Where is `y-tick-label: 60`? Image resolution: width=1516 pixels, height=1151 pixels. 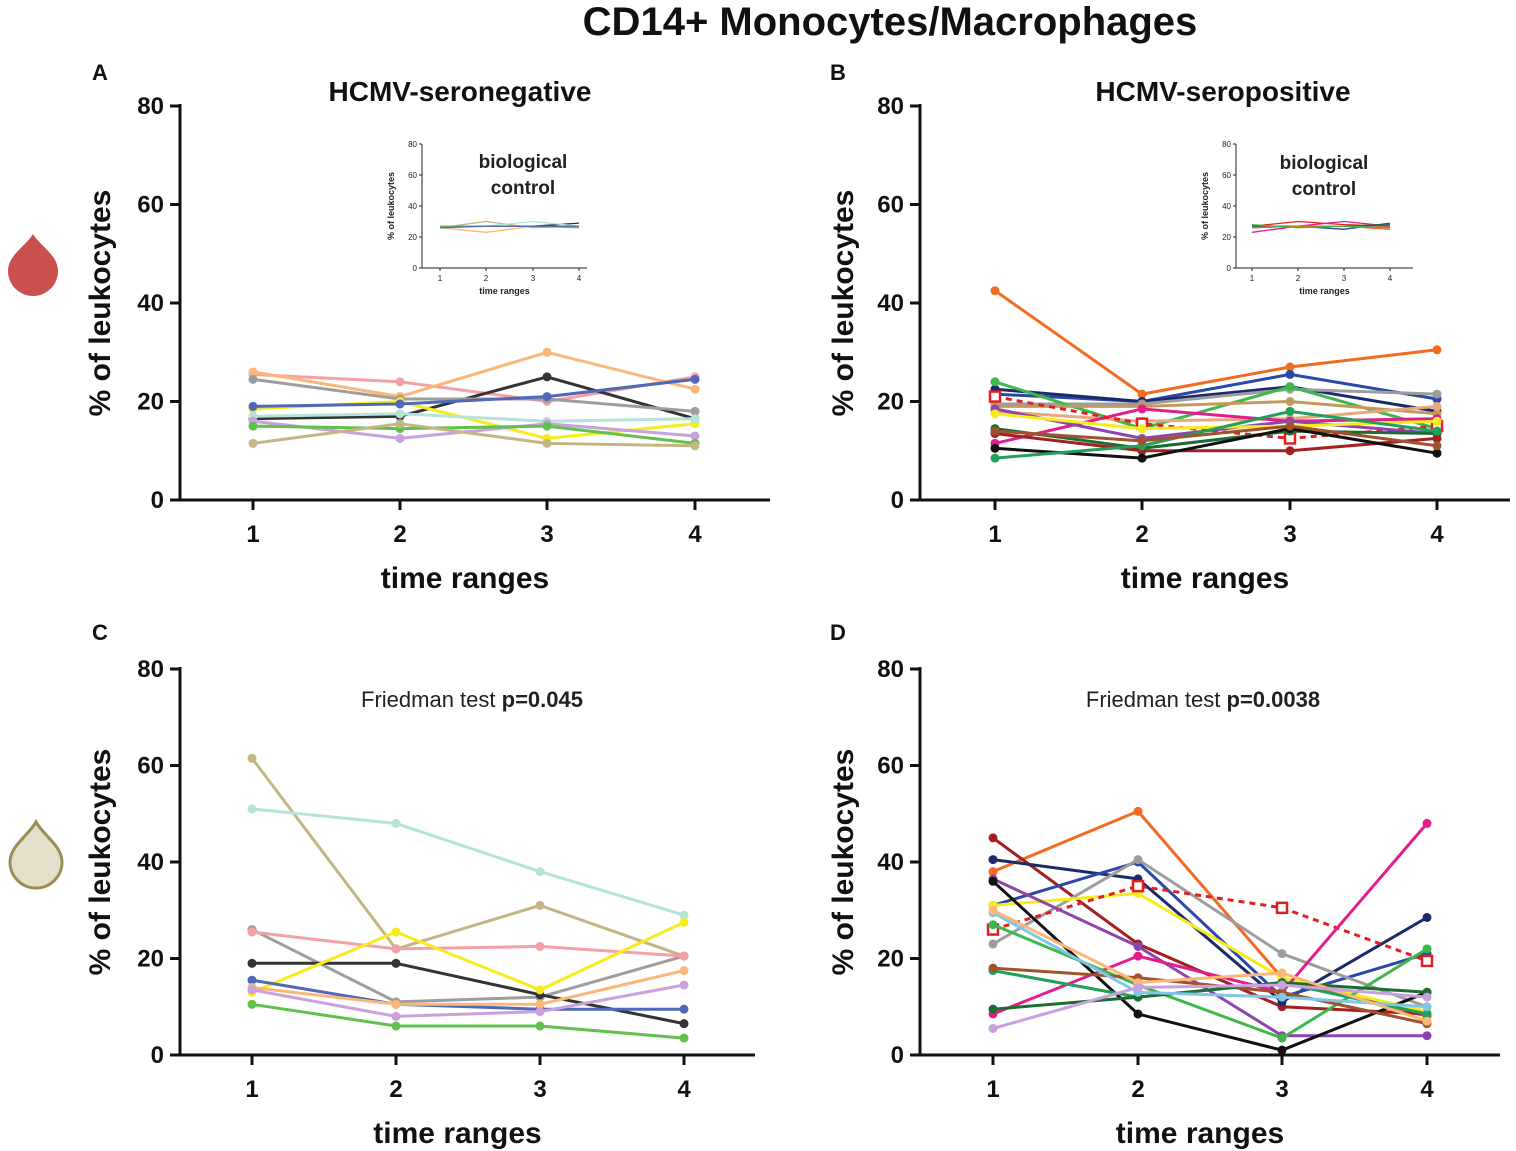 y-tick-label: 60 is located at coordinates (890, 766).